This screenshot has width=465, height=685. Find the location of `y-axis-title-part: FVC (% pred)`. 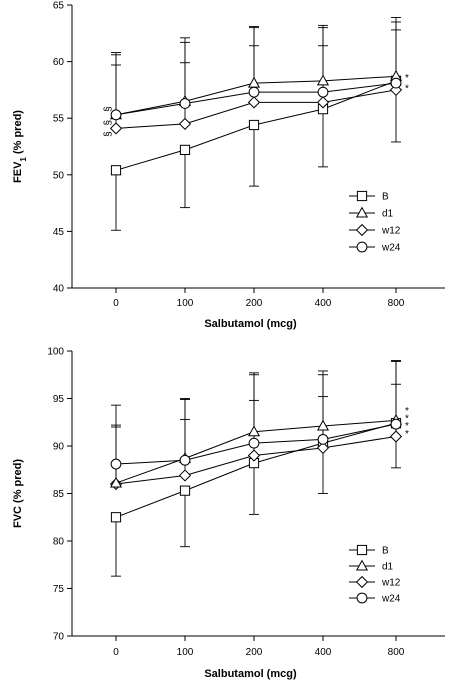

y-axis-title-part: FVC (% pred) is located at coordinates (18, 493).